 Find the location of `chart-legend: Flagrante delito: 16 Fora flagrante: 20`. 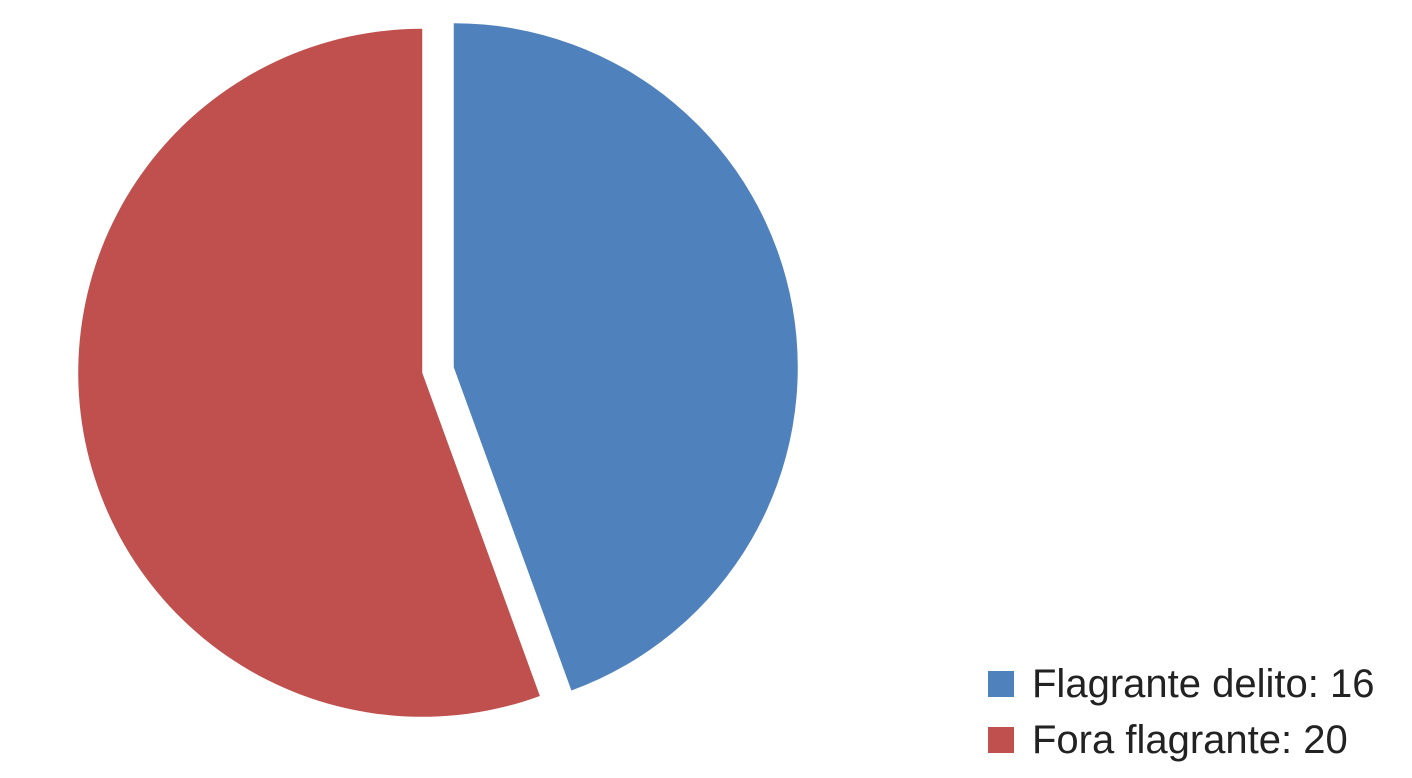

chart-legend: Flagrante delito: 16 Fora flagrante: 20 is located at coordinates (1198, 712).